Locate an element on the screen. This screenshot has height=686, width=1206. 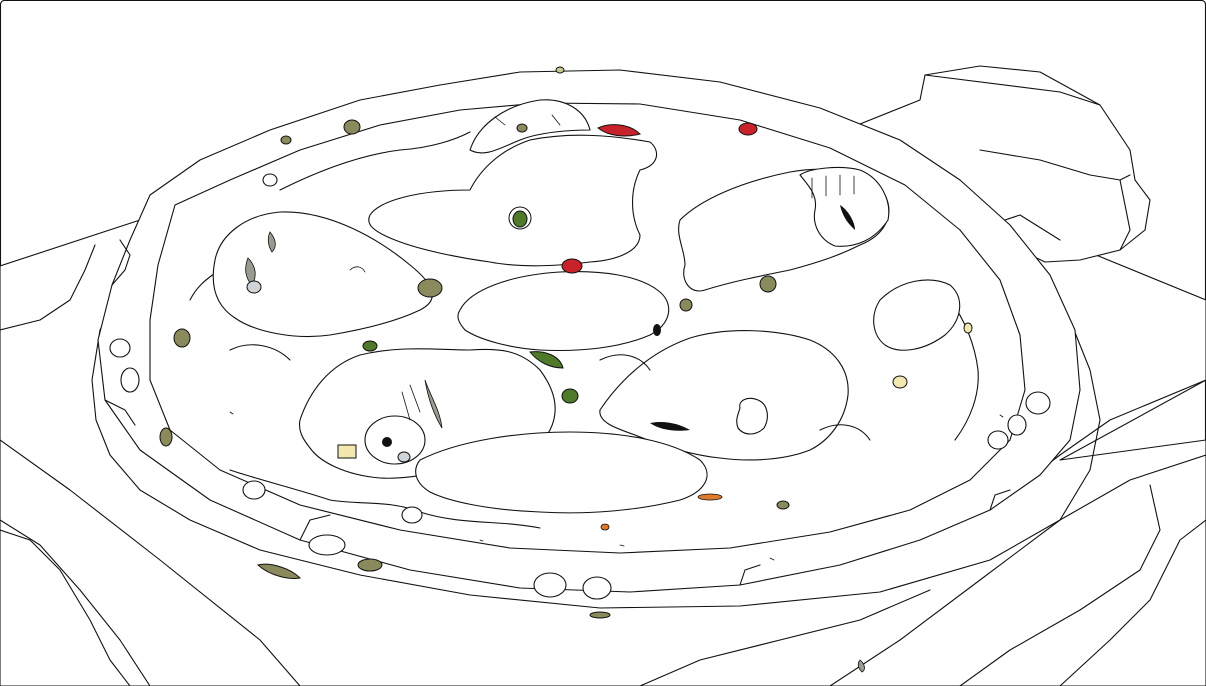
mozzarella-slab-right is located at coordinates (917, 315).